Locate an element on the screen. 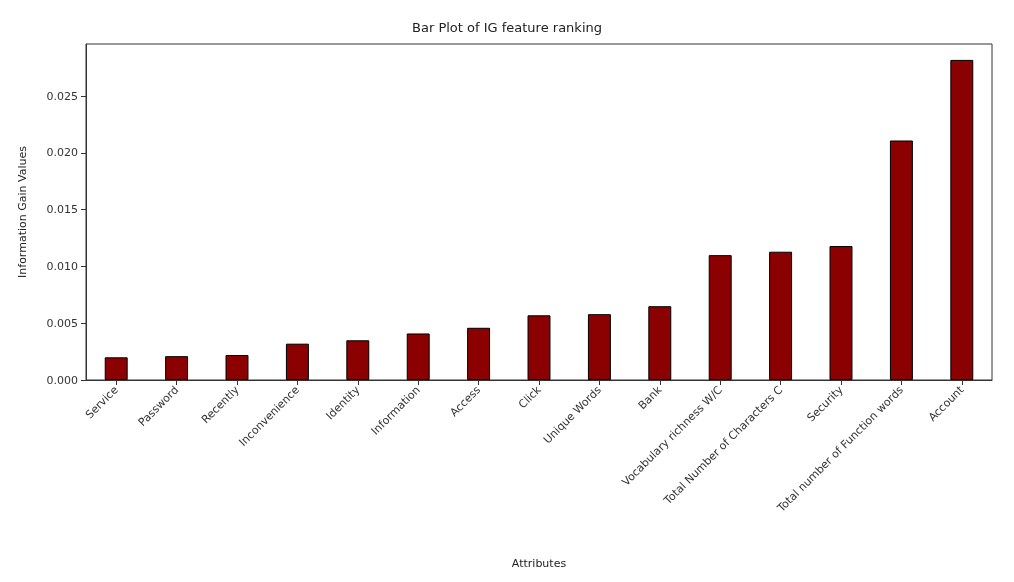 Image resolution: width=1014 pixels, height=582 pixels. y-tick-label: 0.015 is located at coordinates (62, 210).